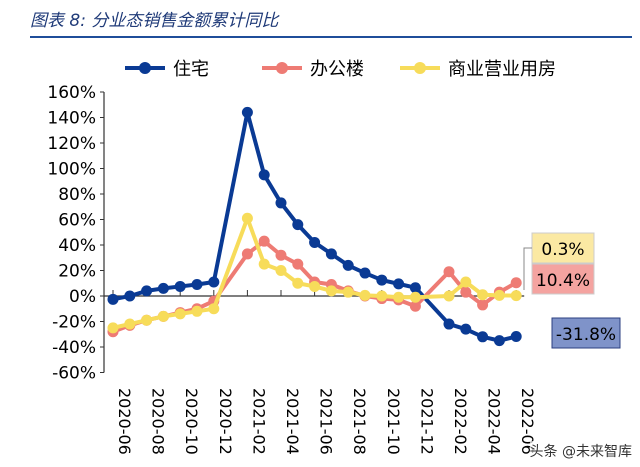 The height and width of the screenshot is (467, 640). Describe the element at coordinates (71, 170) in the screenshot. I see `y-tick-label: 100%` at that location.